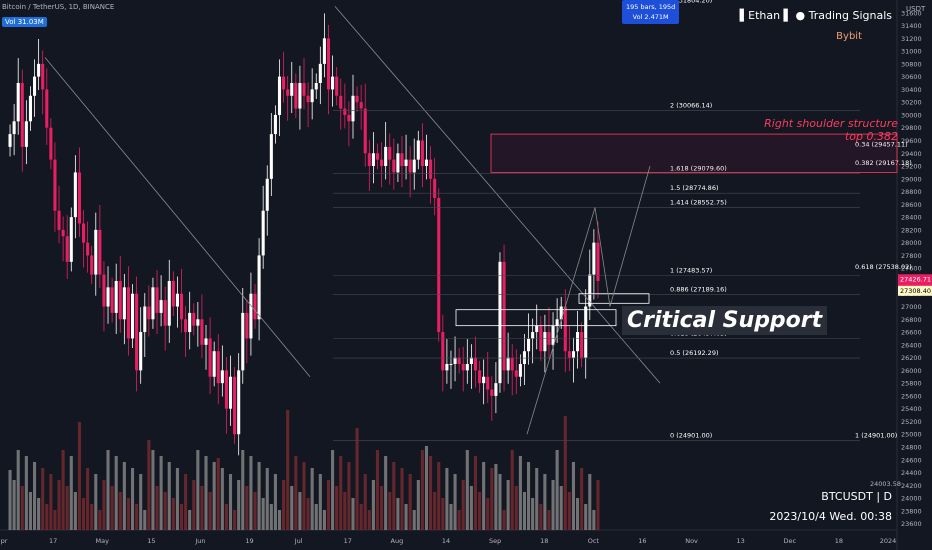  What do you see at coordinates (911, 256) in the screenshot?
I see `y-tick-label: 27800` at bounding box center [911, 256].